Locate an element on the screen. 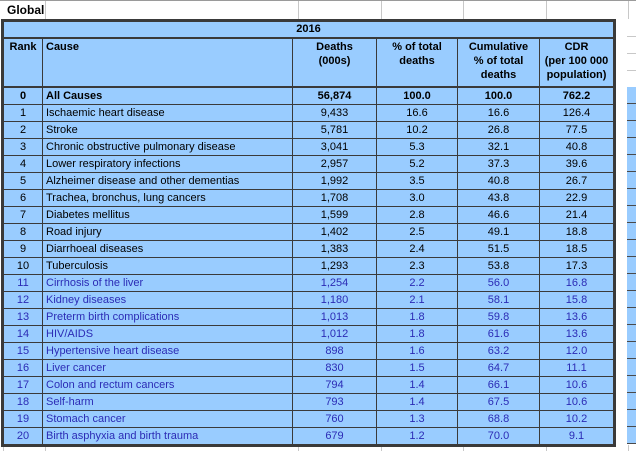 The width and height of the screenshot is (636, 451). cumulative-cell: 56.0 is located at coordinates (498, 283).